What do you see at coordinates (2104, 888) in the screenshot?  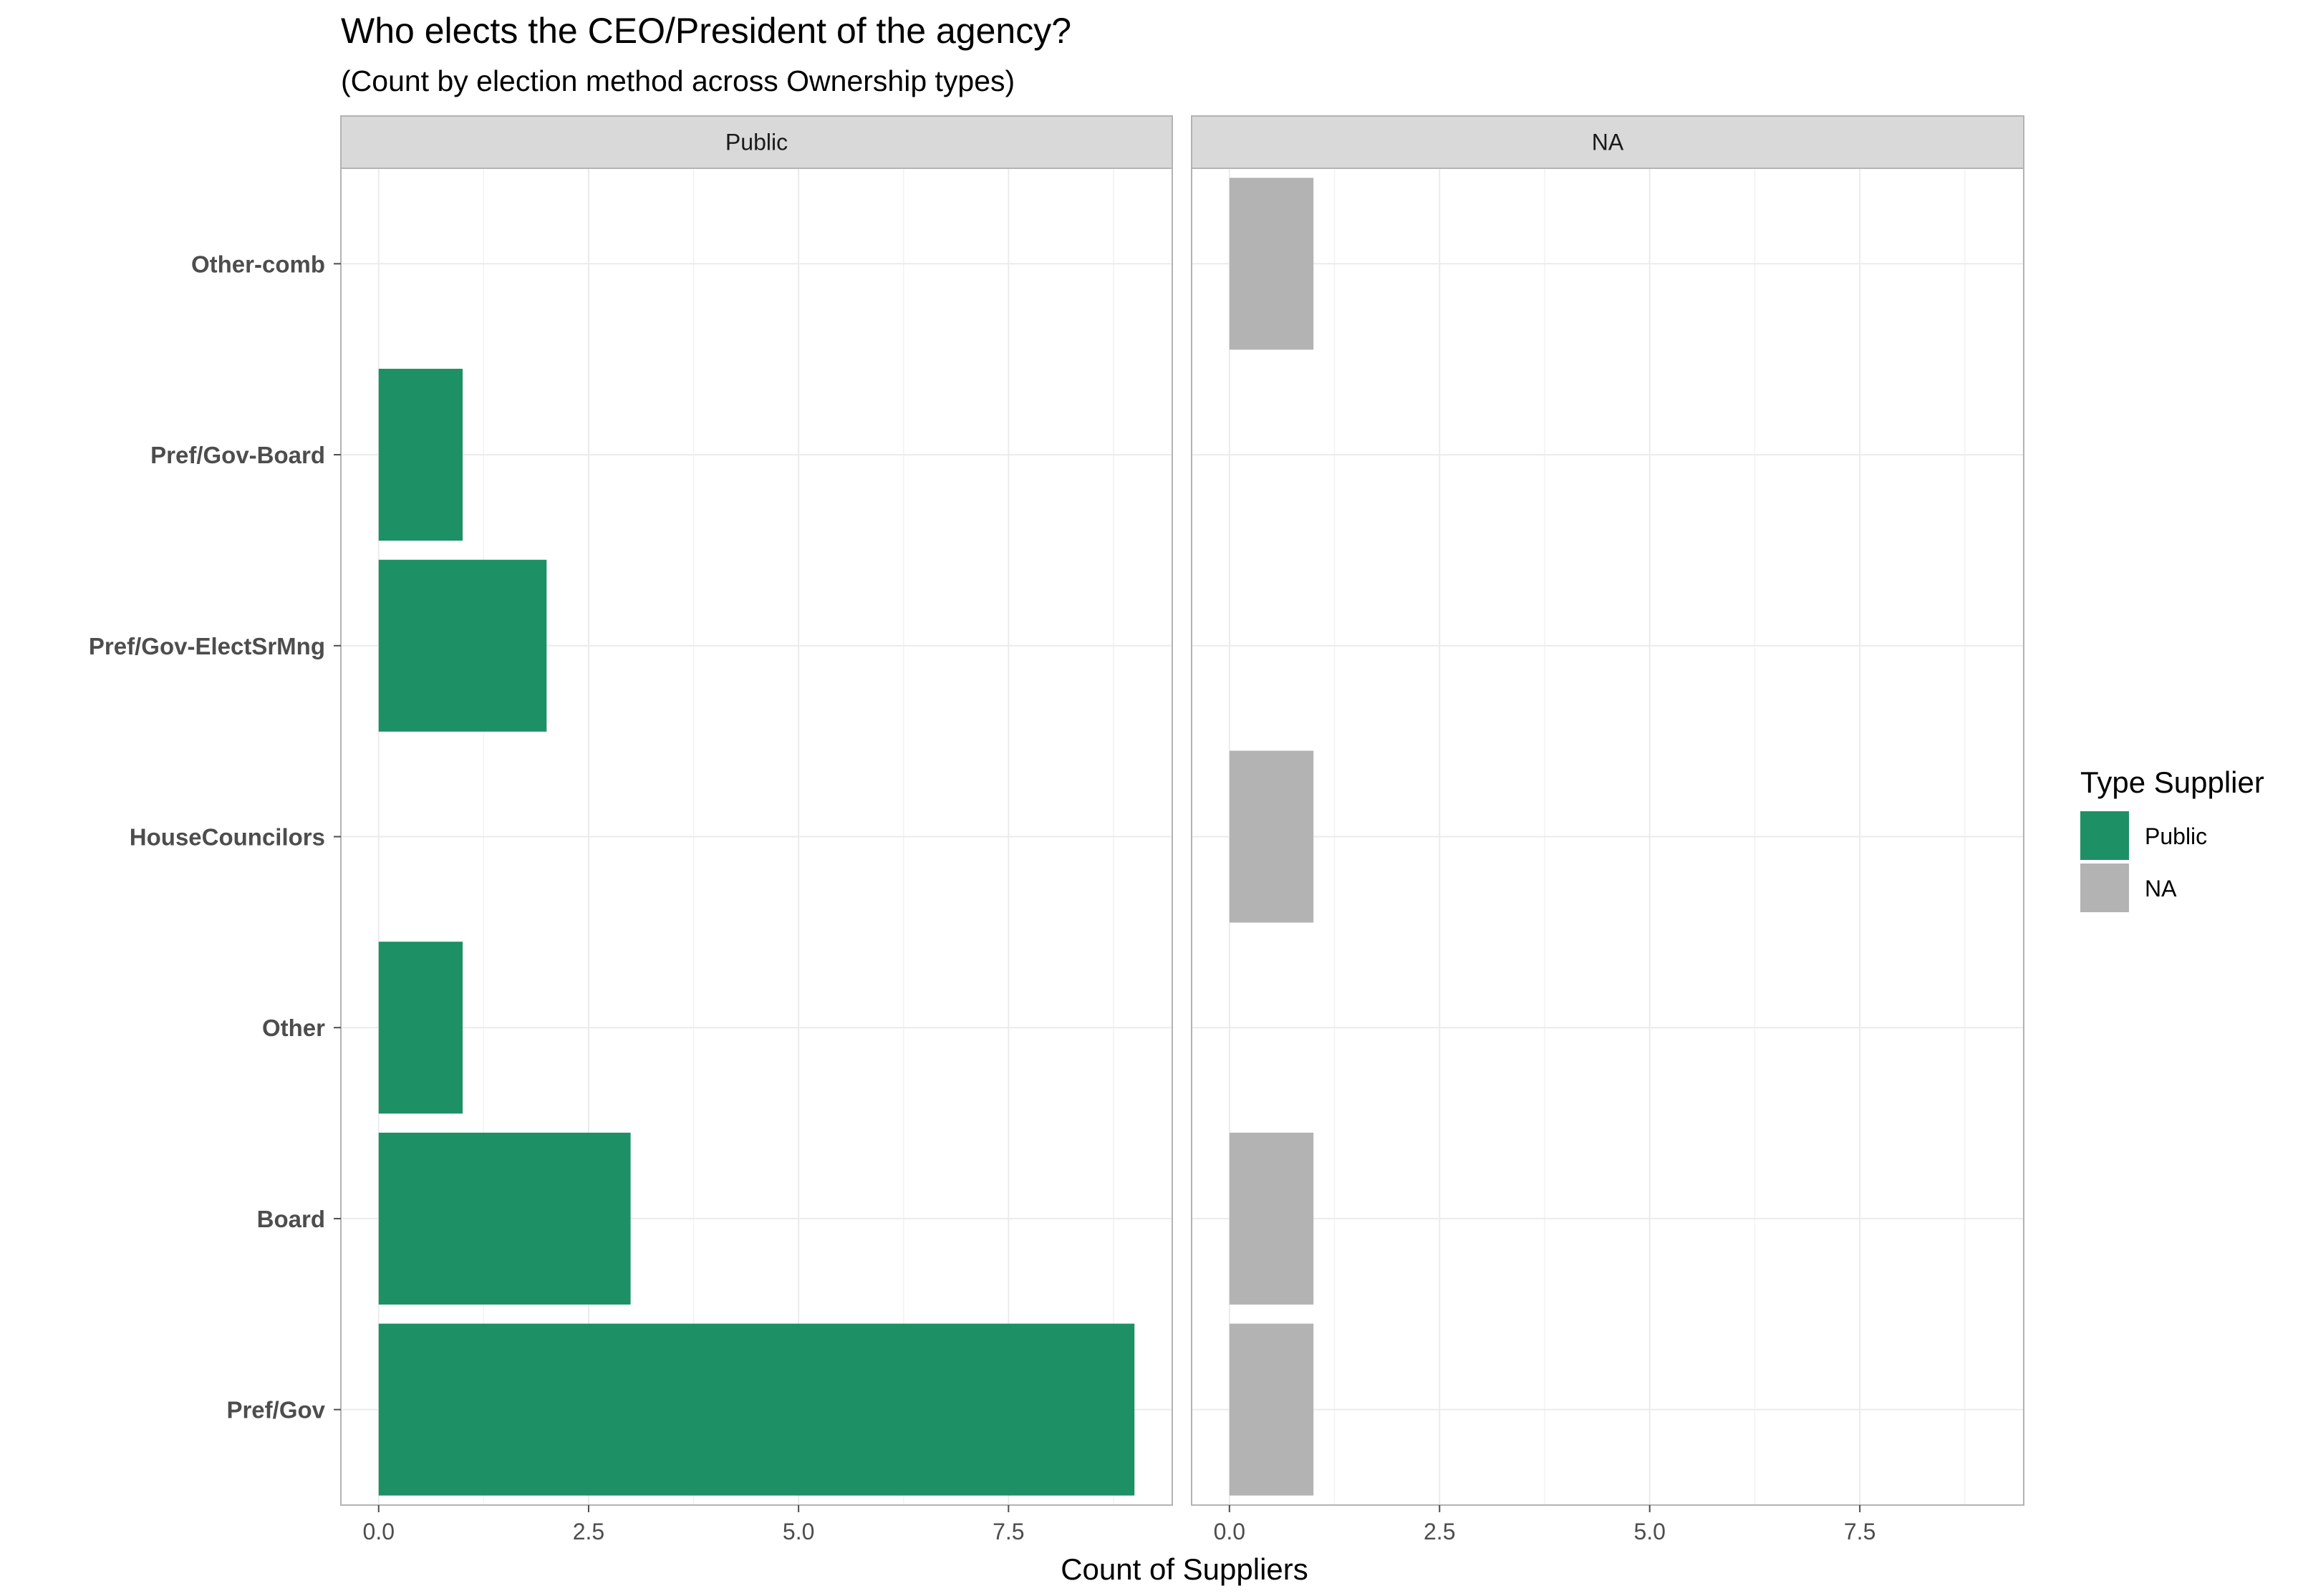 I see `legend-swatch-na` at bounding box center [2104, 888].